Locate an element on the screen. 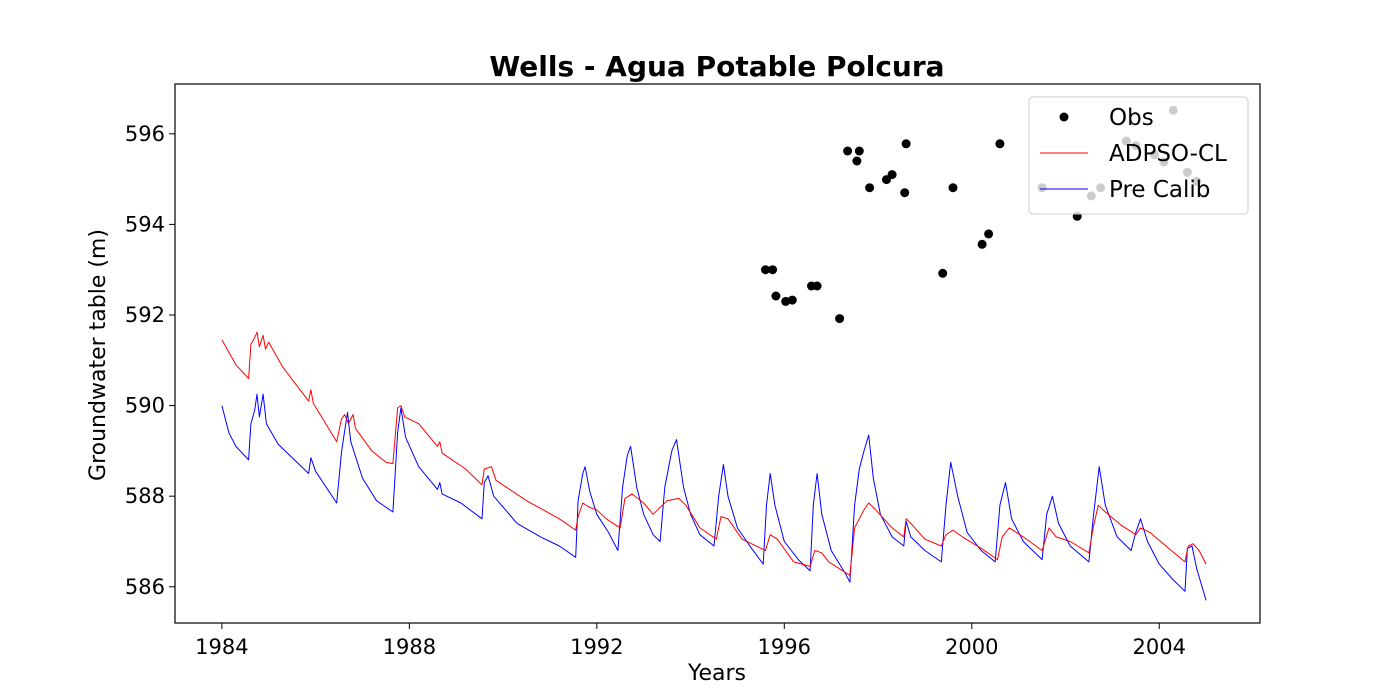  x-axis-ticks: 1984 1988 1992 1996 2000 2004 is located at coordinates (690, 641).